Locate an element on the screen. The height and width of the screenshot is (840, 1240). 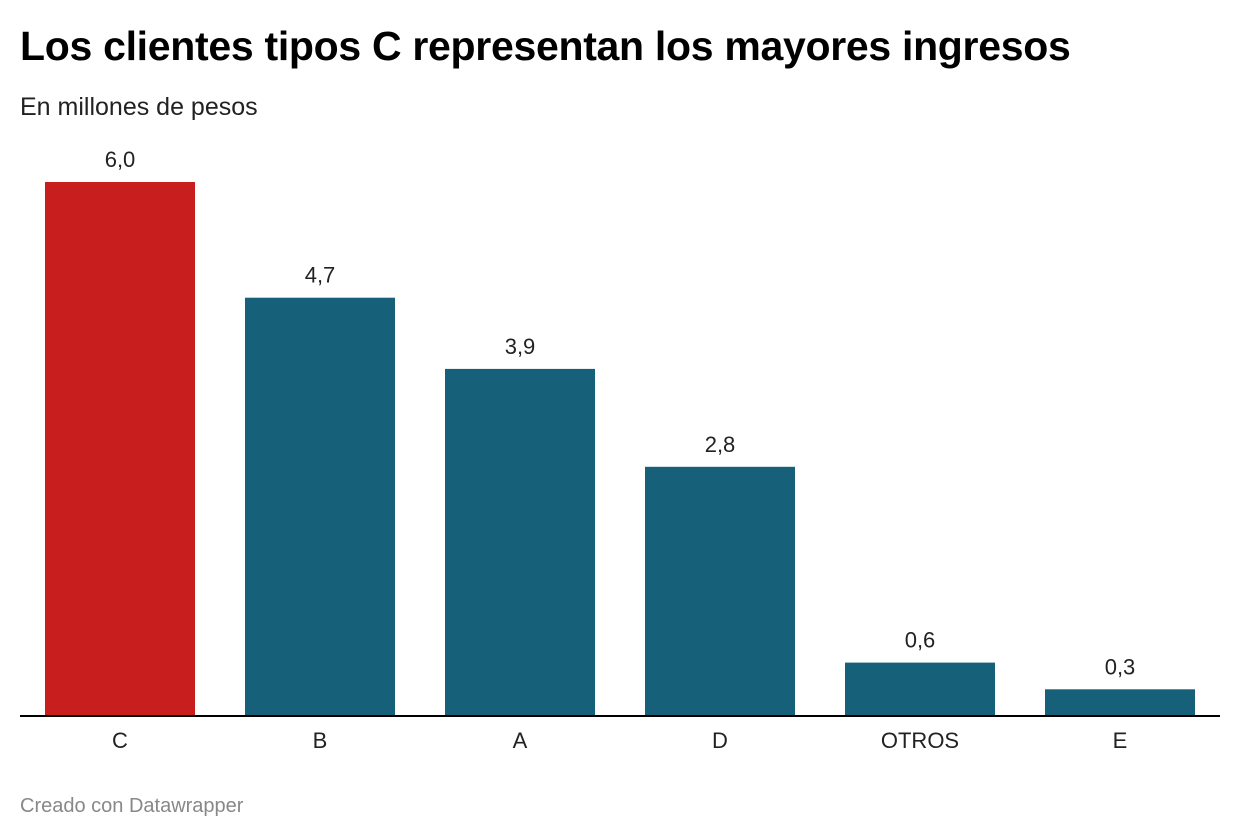
bar-b is located at coordinates (320, 506).